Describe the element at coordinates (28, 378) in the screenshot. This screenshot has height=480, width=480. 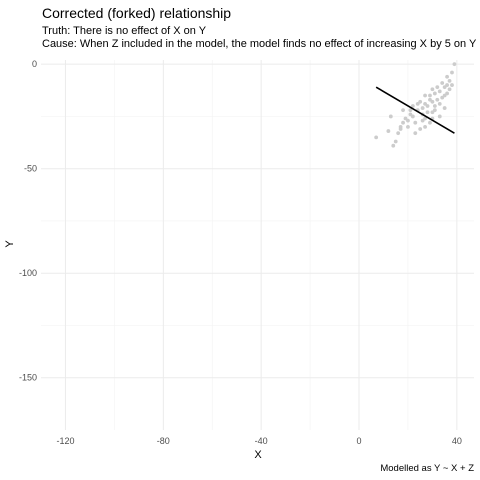
I see `y-tick-label: -150` at that location.